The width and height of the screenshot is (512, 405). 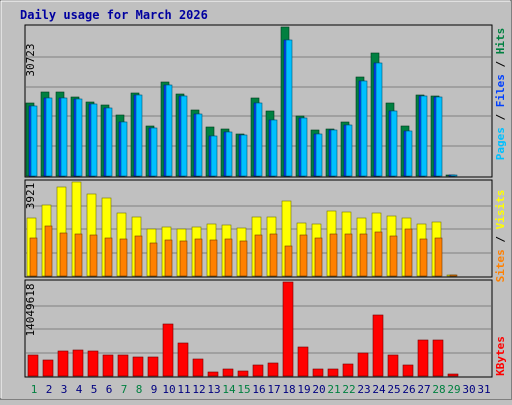 I want to click on visits-scale-max-label: 3921, so click(x=30, y=196).